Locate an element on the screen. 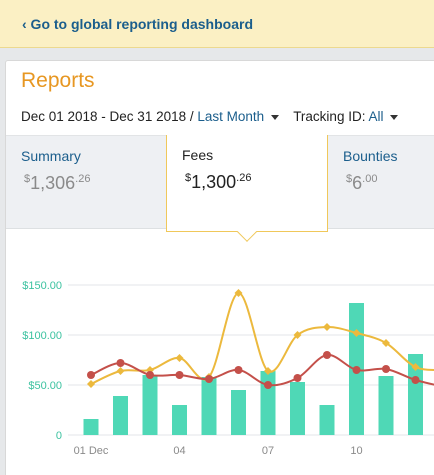  global-dashboard-banner: ‹ Go to global reporting dashboard is located at coordinates (217, 24).